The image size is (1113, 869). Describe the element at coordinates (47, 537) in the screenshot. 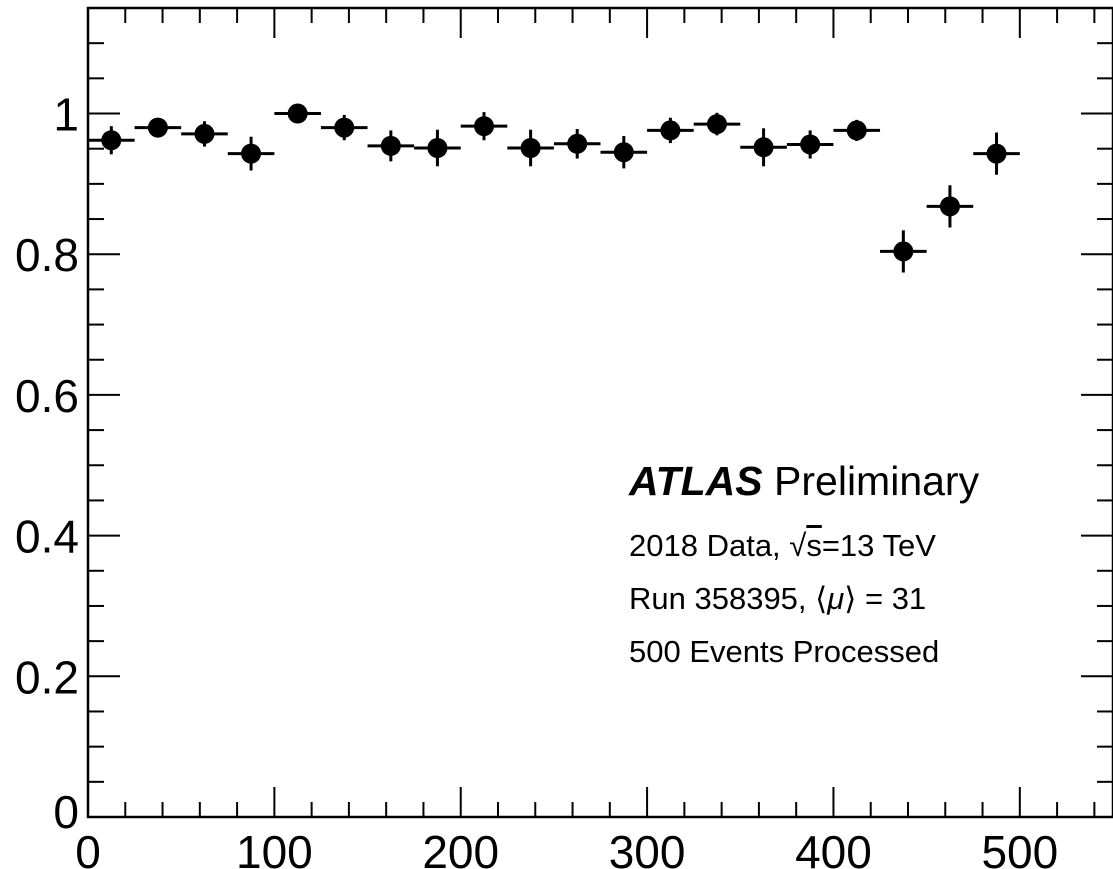

I see `y-tick-label: 0.4` at that location.